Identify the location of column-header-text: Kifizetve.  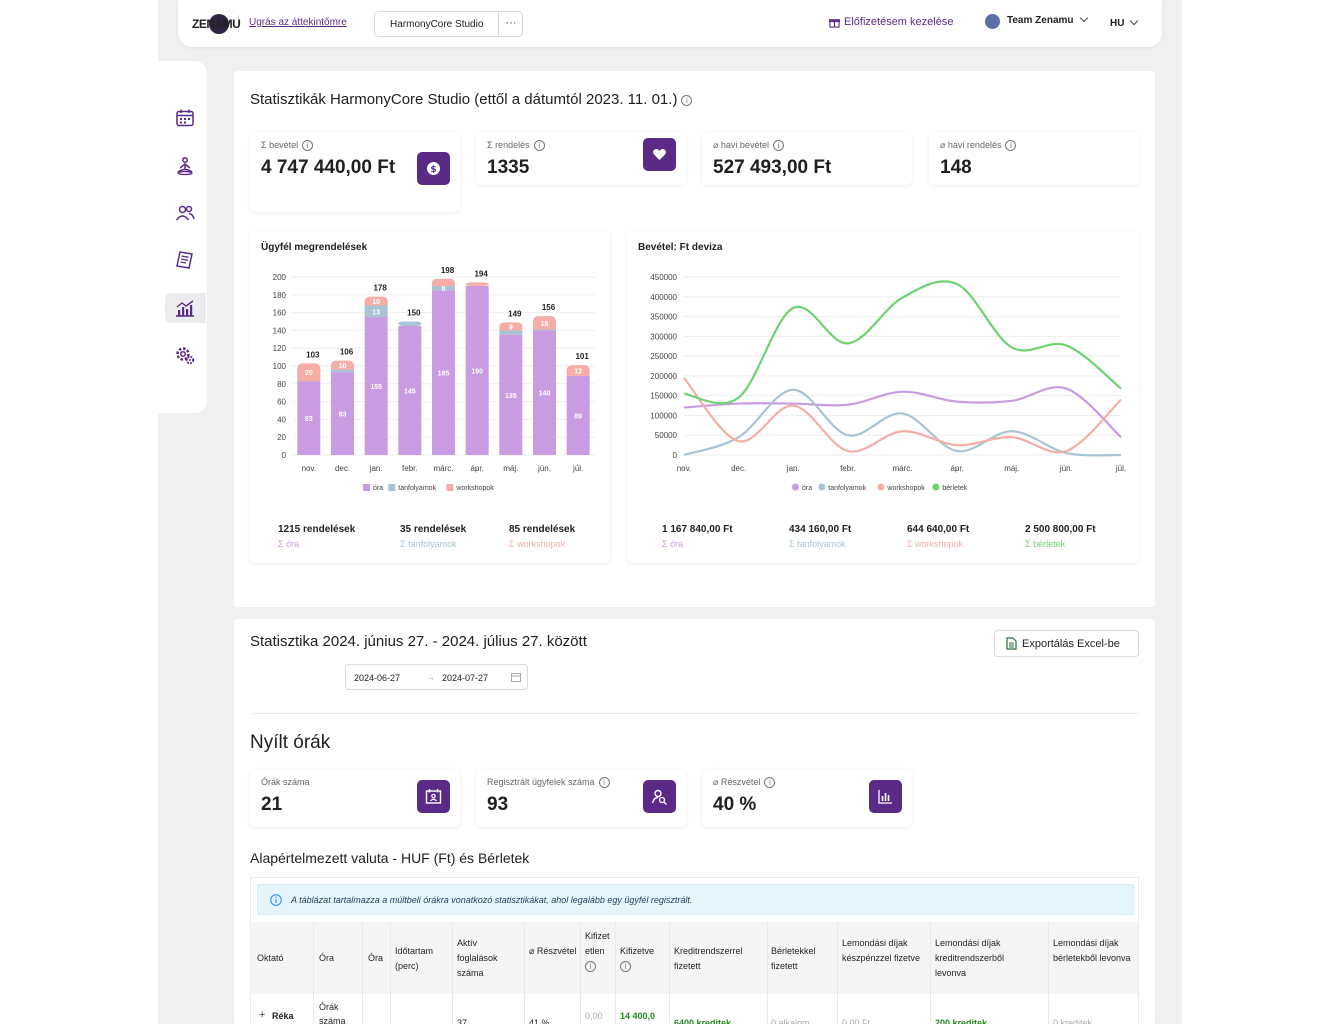
(637, 951).